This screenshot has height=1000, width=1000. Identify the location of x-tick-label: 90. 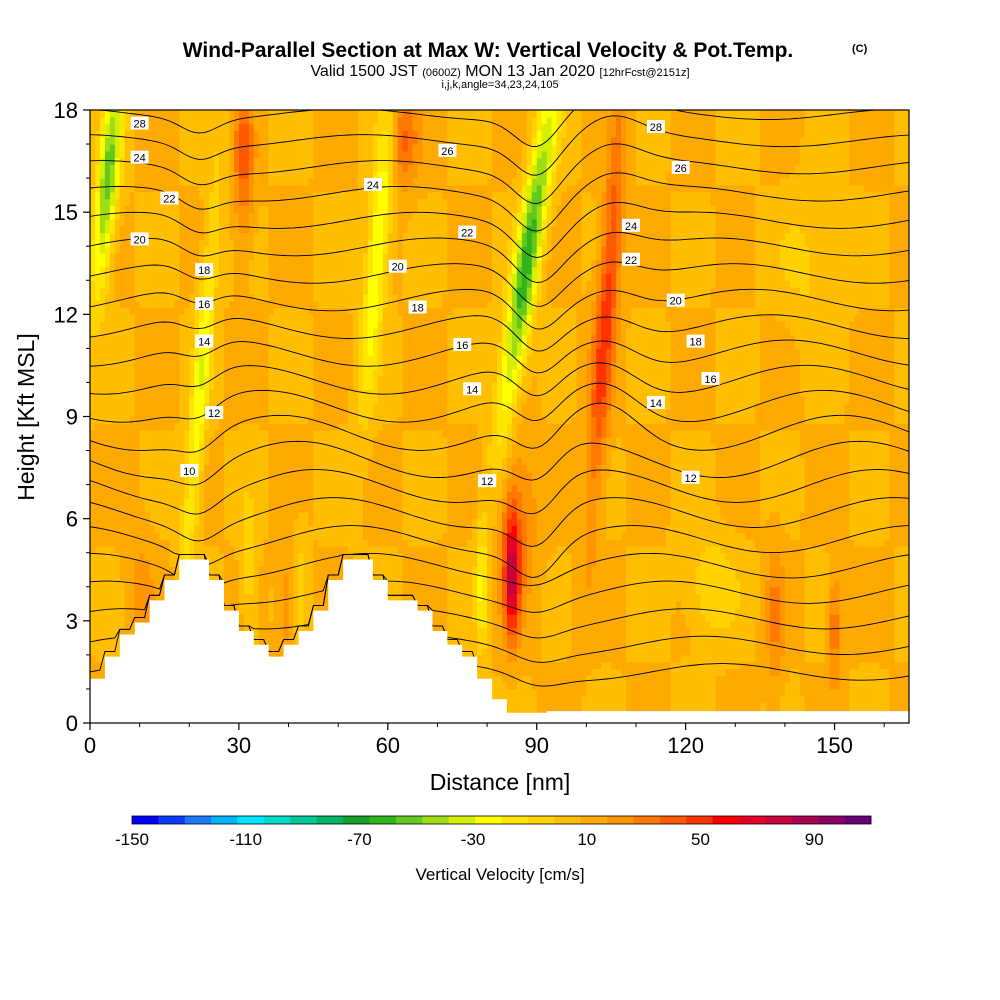
(536, 745).